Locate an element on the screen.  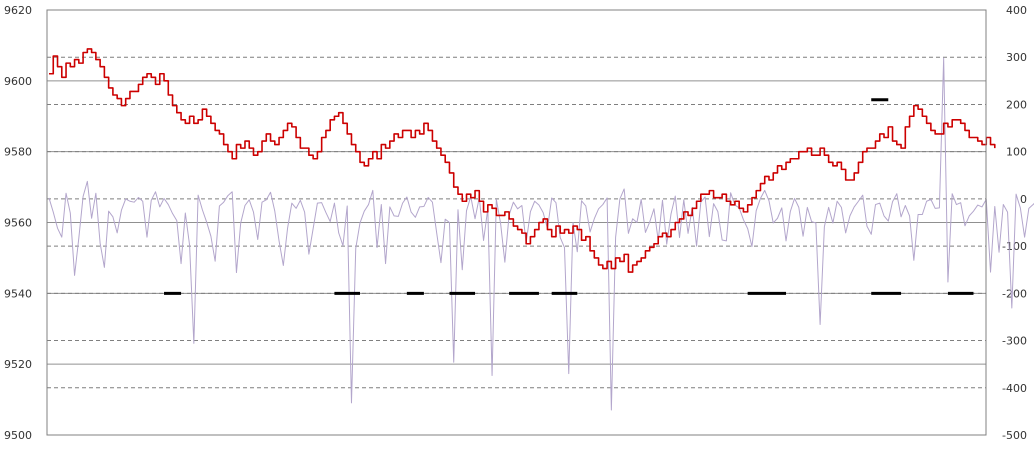
right-tick-label: -300 is located at coordinates (1014, 341).